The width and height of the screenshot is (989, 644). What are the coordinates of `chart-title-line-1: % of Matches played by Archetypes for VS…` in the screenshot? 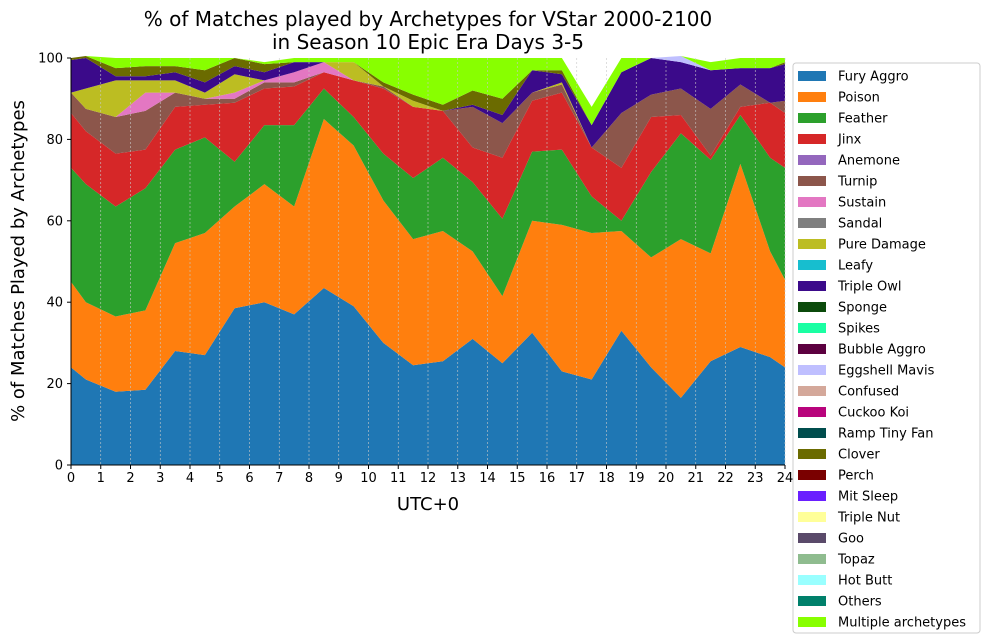 It's located at (428, 19).